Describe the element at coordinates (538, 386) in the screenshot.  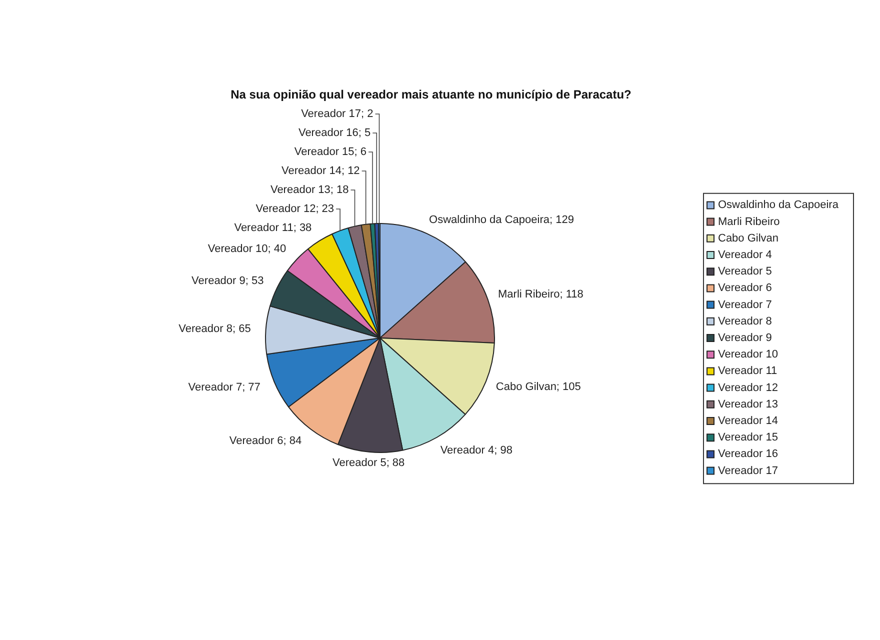
I see `data-label: Cabo Gilvan; 105` at that location.